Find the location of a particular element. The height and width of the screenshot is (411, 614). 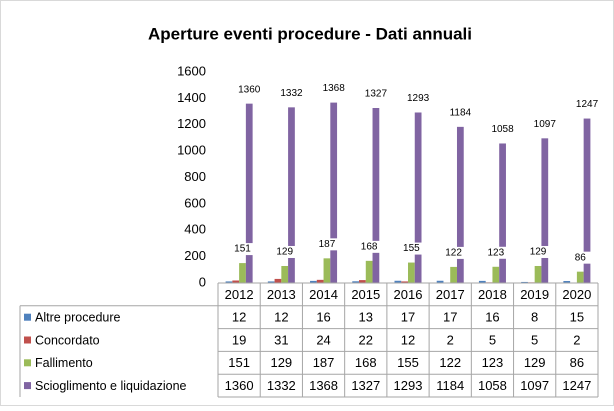

table-cell: 1247 is located at coordinates (576, 385).